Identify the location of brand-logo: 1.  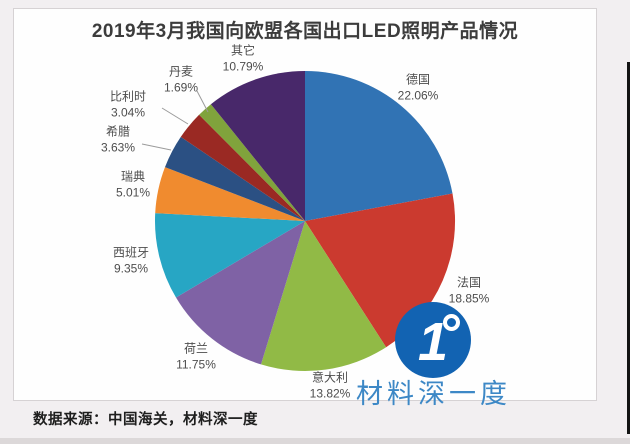
(433, 340).